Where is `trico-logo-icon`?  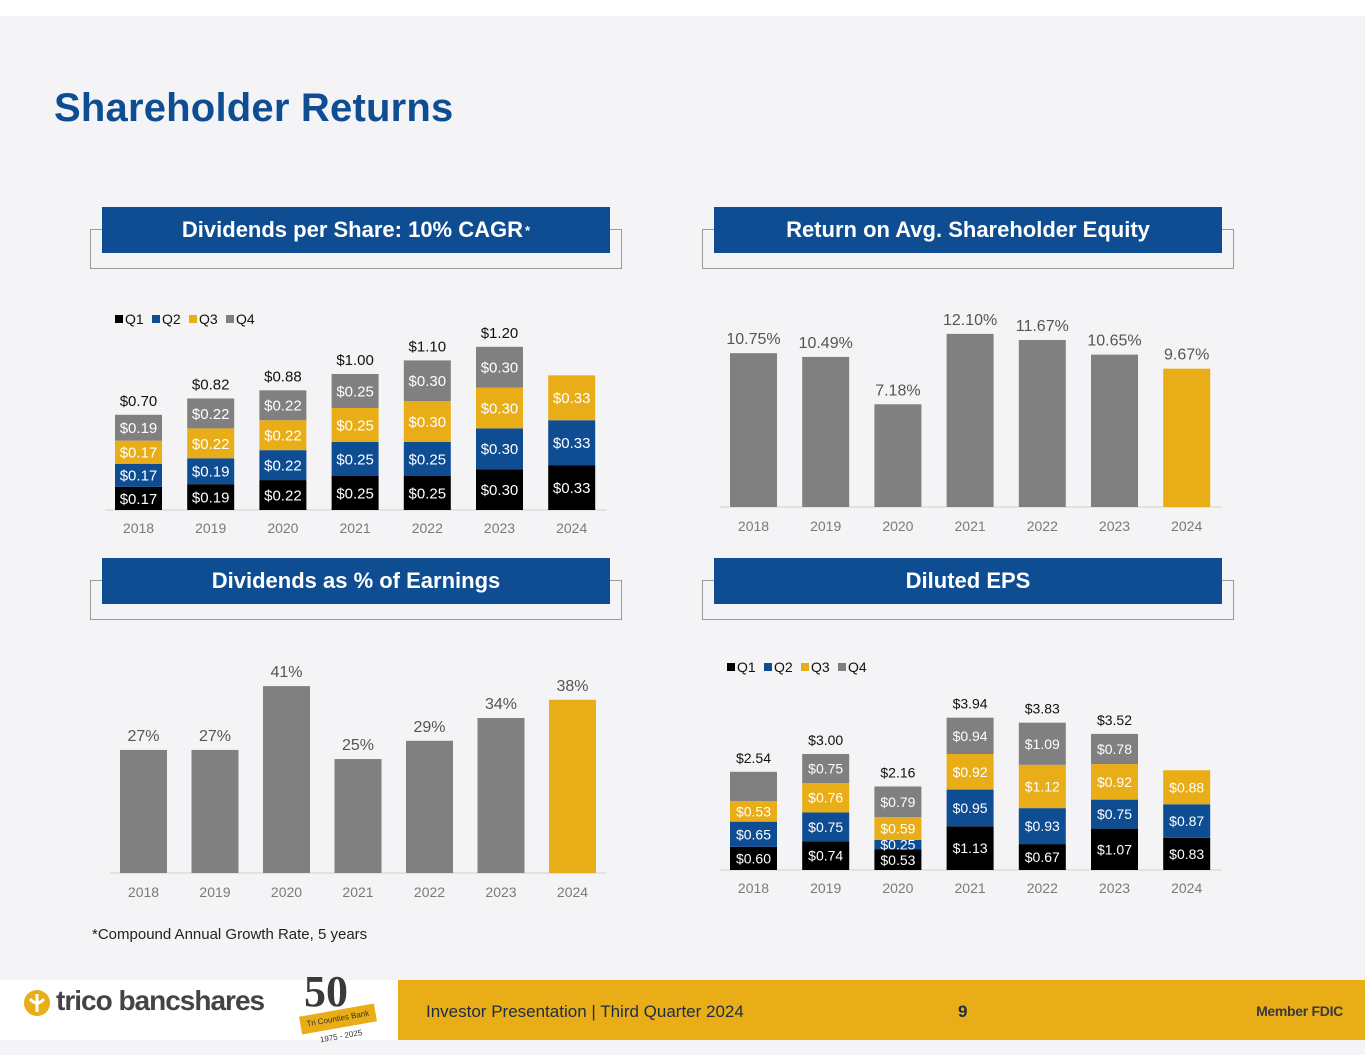 trico-logo-icon is located at coordinates (37, 1003).